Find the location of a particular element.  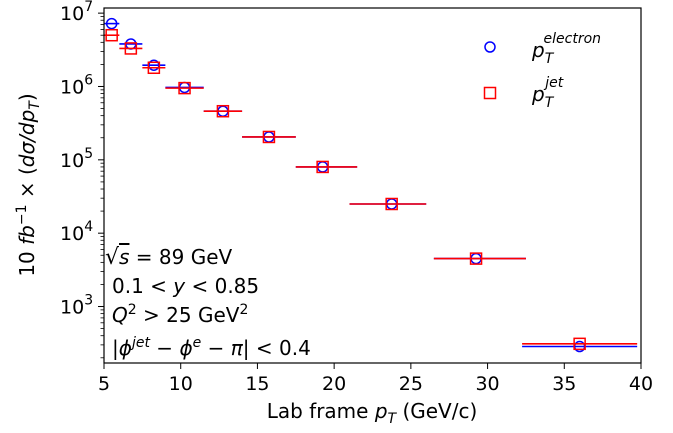

x-tick-label: 35 is located at coordinates (564, 384).